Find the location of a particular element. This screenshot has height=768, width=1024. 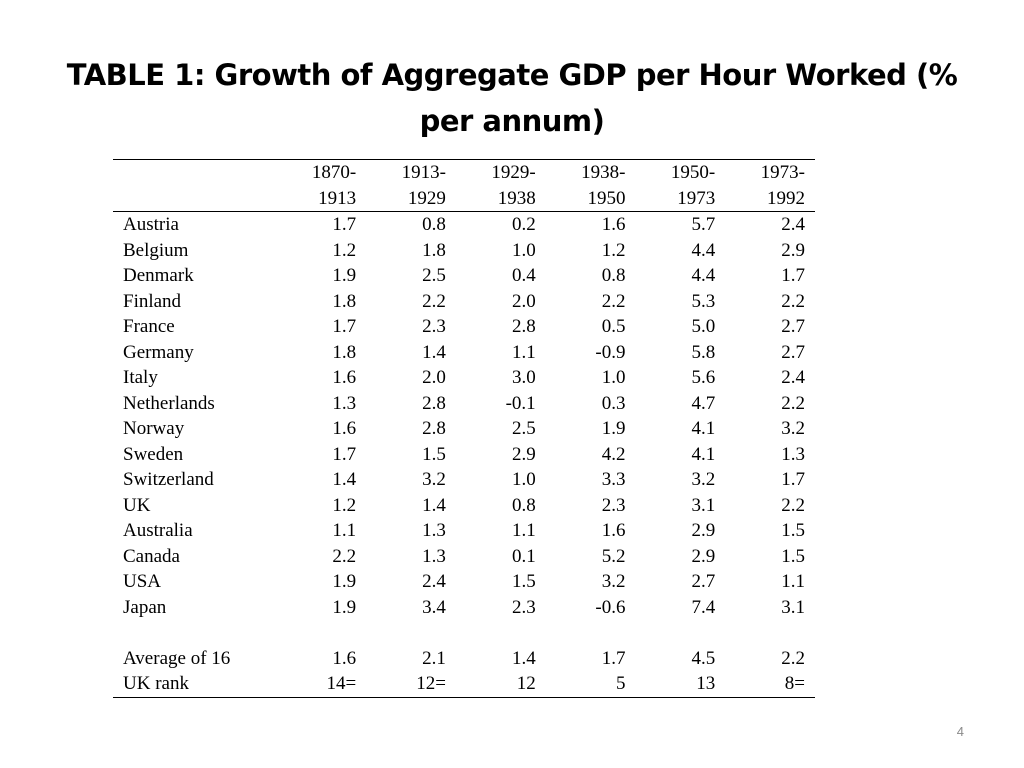

header-row-top: 1870- 1913- 1929- 1938- 1950- 1973- is located at coordinates (464, 172).